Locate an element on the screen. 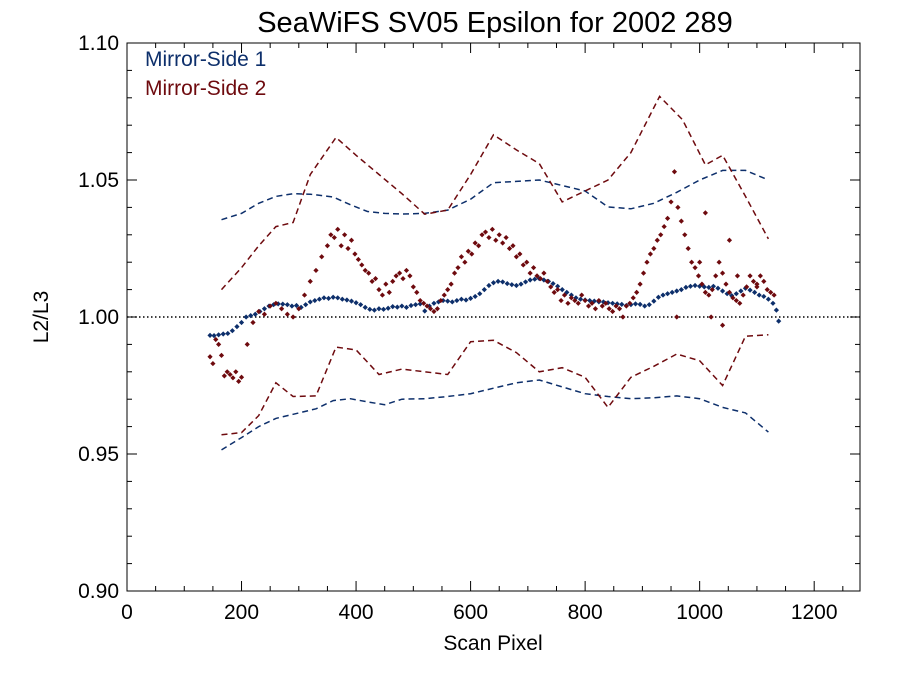  y-tick-label: 0.90 is located at coordinates (98, 591).